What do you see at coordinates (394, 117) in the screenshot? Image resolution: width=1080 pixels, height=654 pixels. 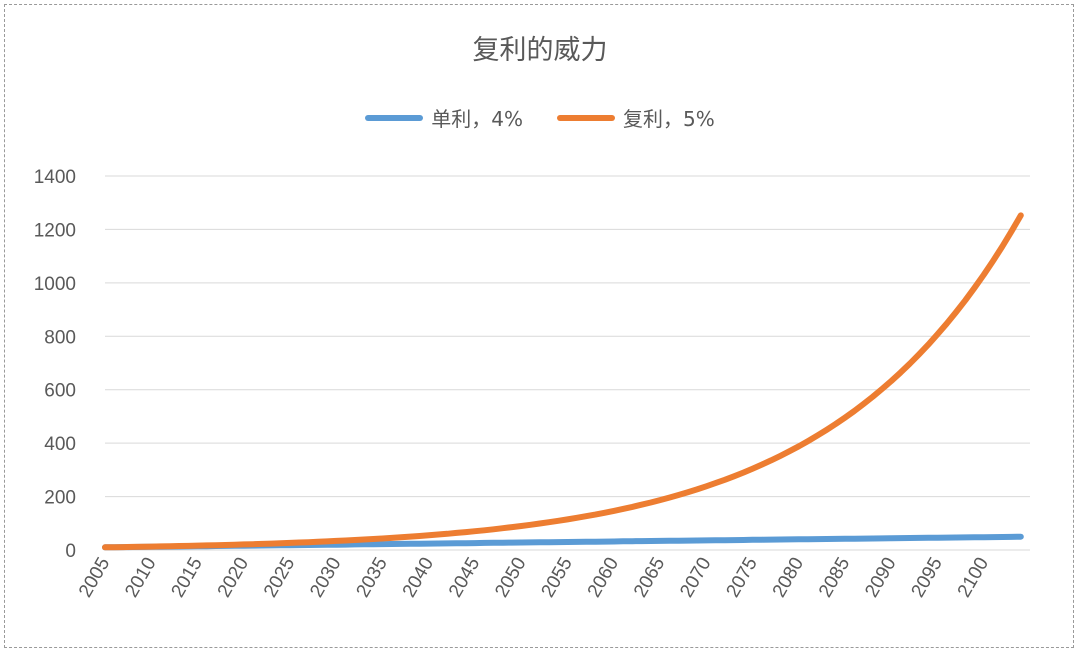 I see `legend-swatch-simple` at bounding box center [394, 117].